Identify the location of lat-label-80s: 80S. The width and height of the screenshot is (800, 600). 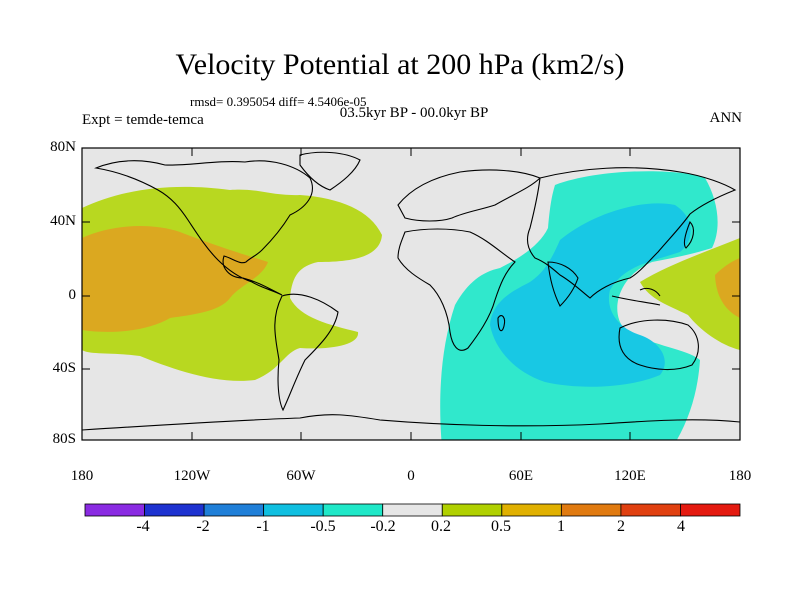
(64, 439).